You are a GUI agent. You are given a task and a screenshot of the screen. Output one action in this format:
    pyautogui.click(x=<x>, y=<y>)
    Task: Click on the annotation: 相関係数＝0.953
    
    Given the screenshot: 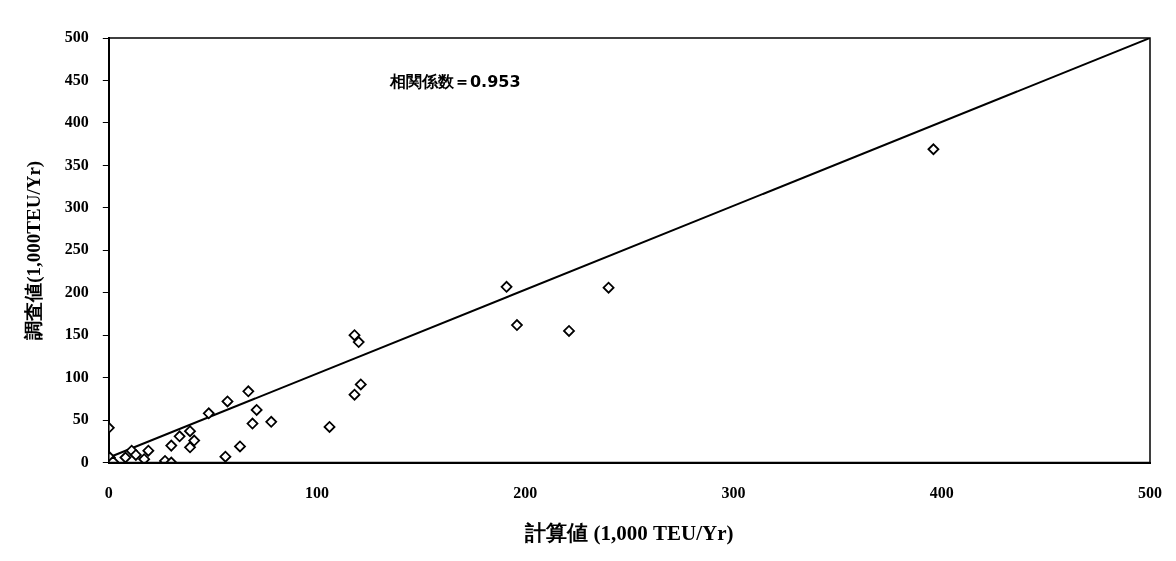 What is the action you would take?
    pyautogui.click(x=454, y=82)
    